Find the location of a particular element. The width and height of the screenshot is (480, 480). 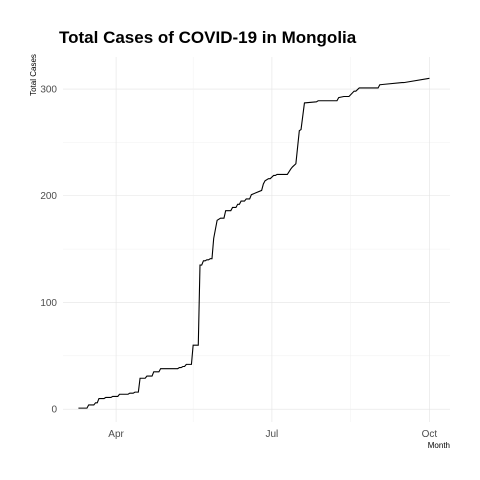

y-tick-label: 100 is located at coordinates (48, 303).